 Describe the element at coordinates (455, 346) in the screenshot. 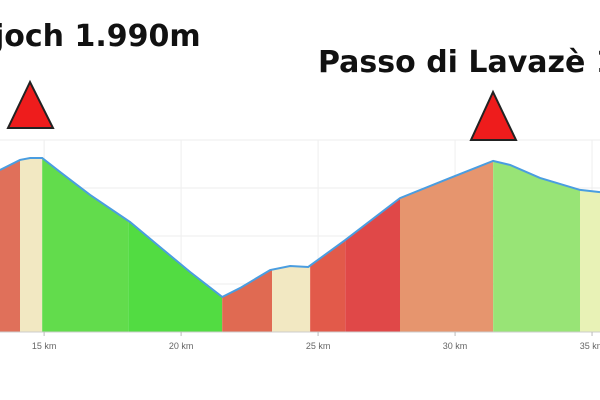

I see `x-tick-label: 30 km` at that location.